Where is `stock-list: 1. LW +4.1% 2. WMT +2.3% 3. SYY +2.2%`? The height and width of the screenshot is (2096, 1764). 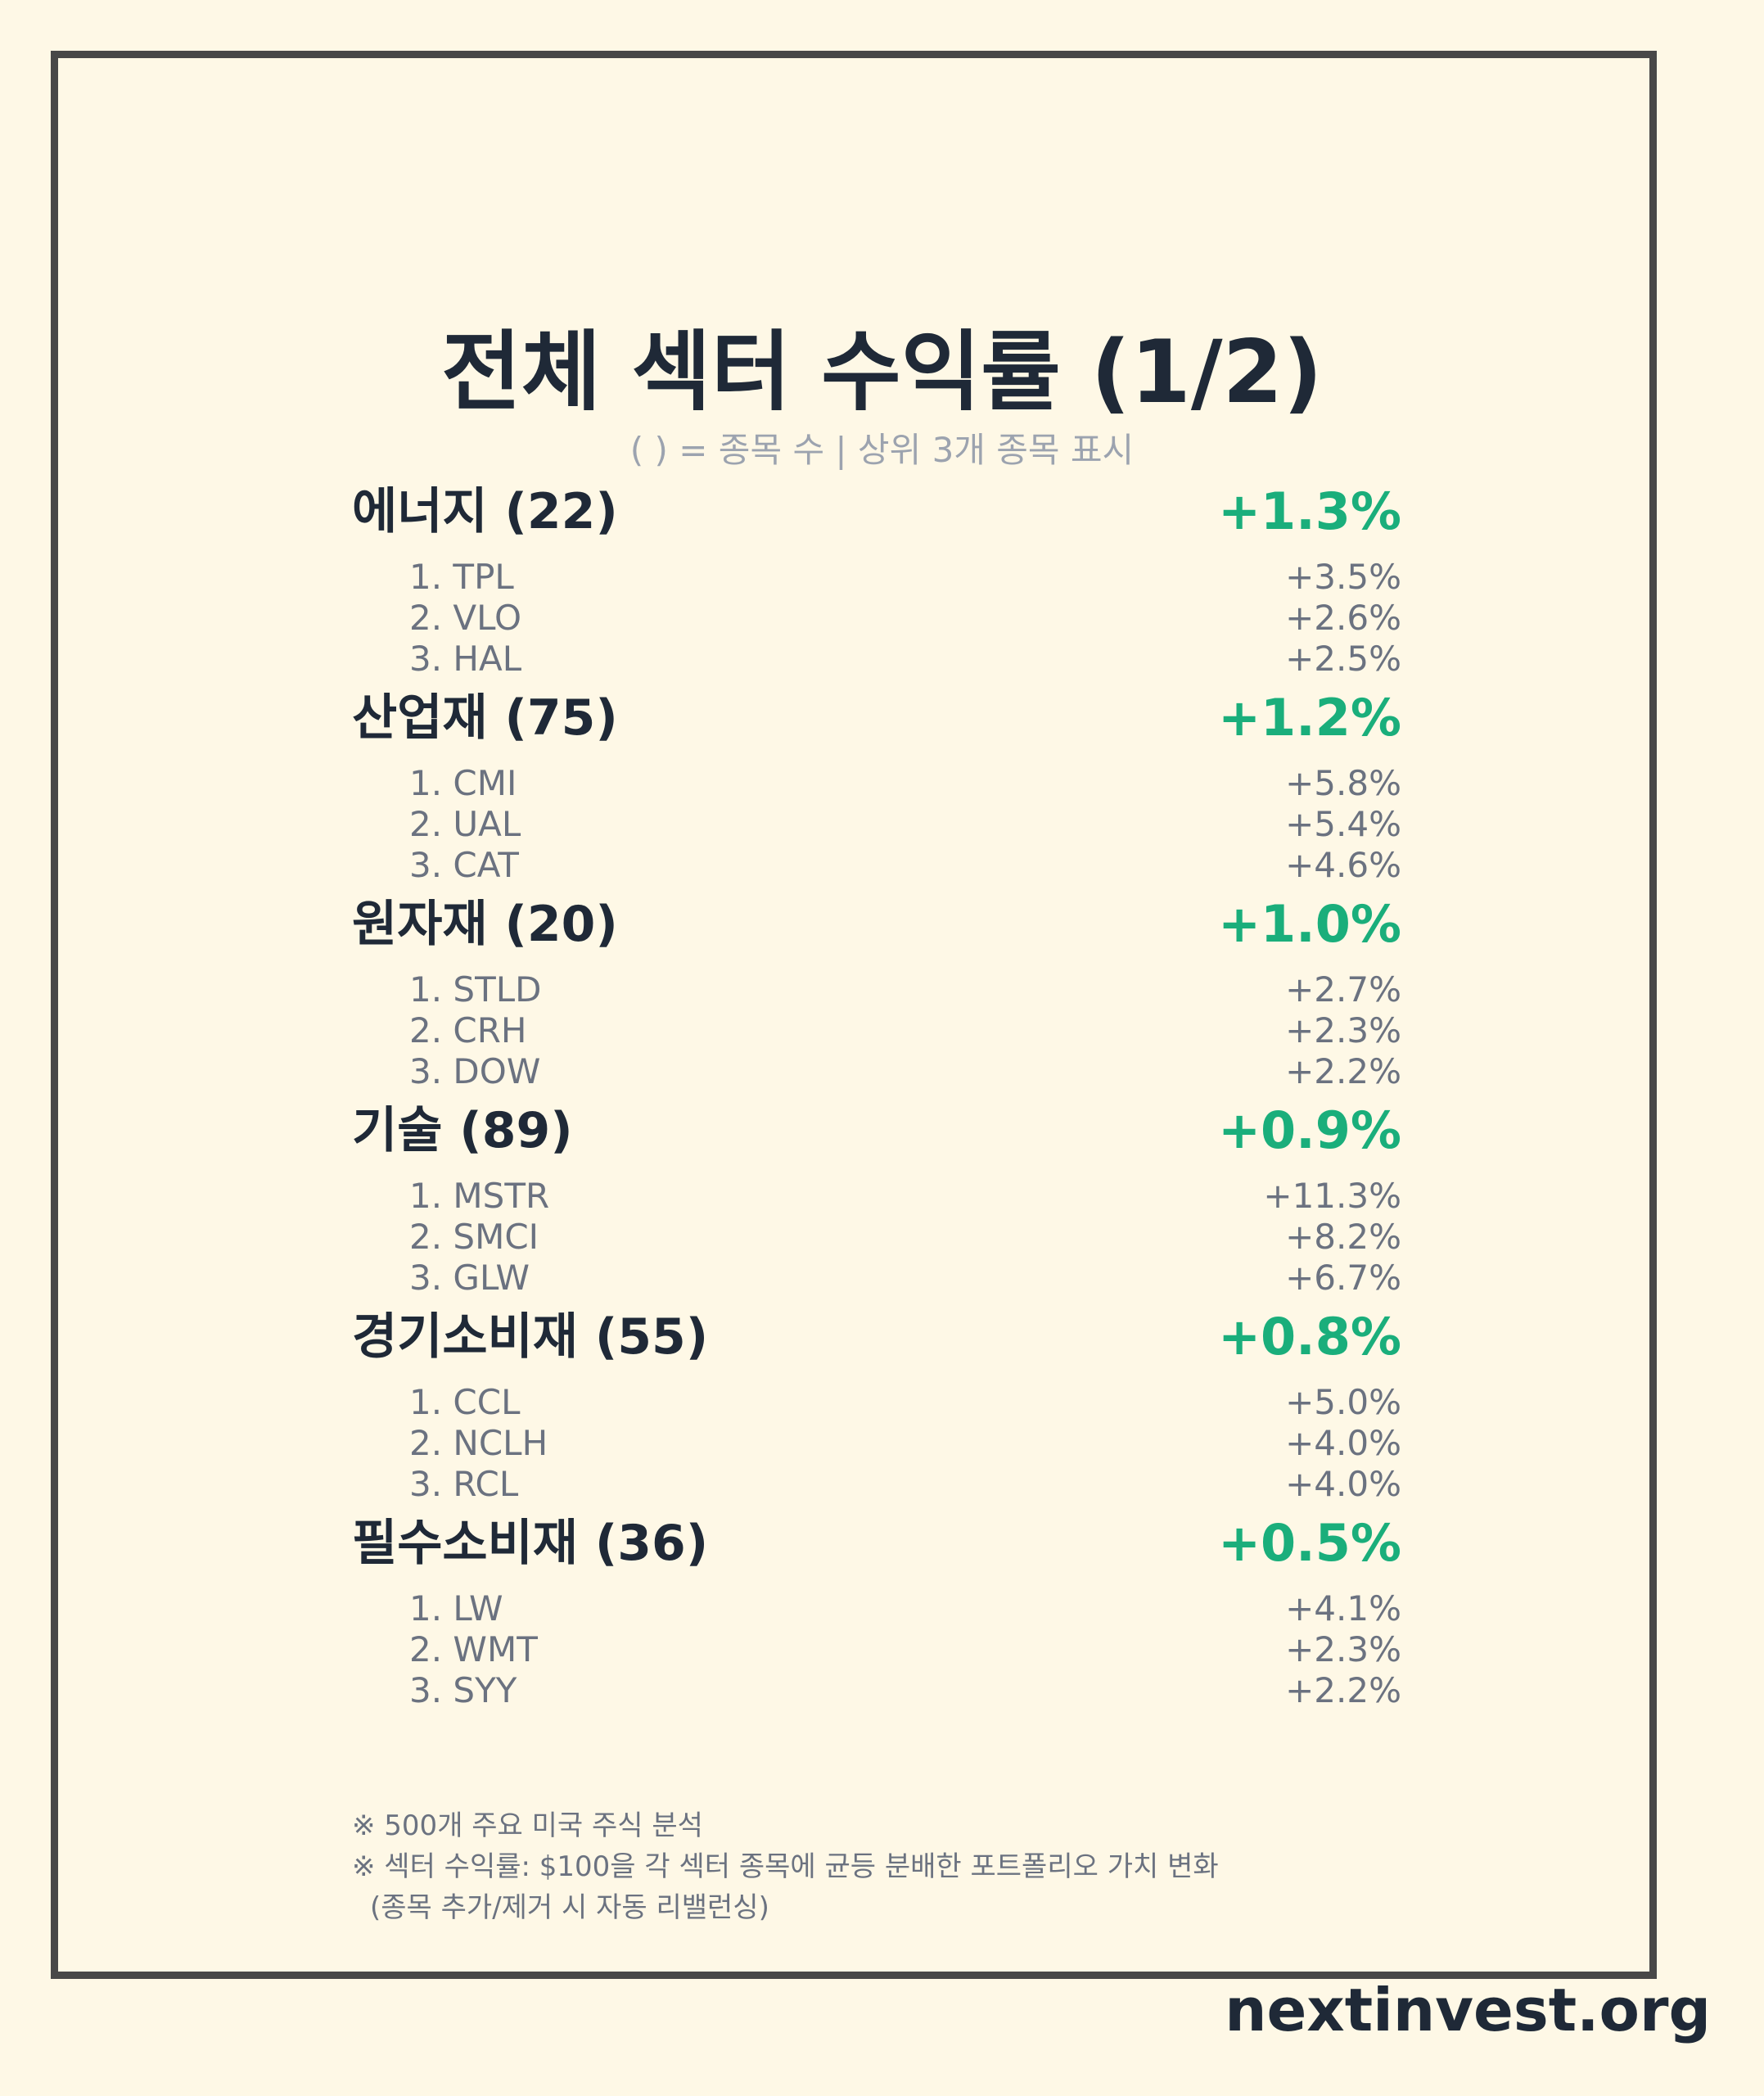
stock-list: 1. LW +4.1% 2. WMT +2.3% 3. SYY +2.2% is located at coordinates (876, 1649).